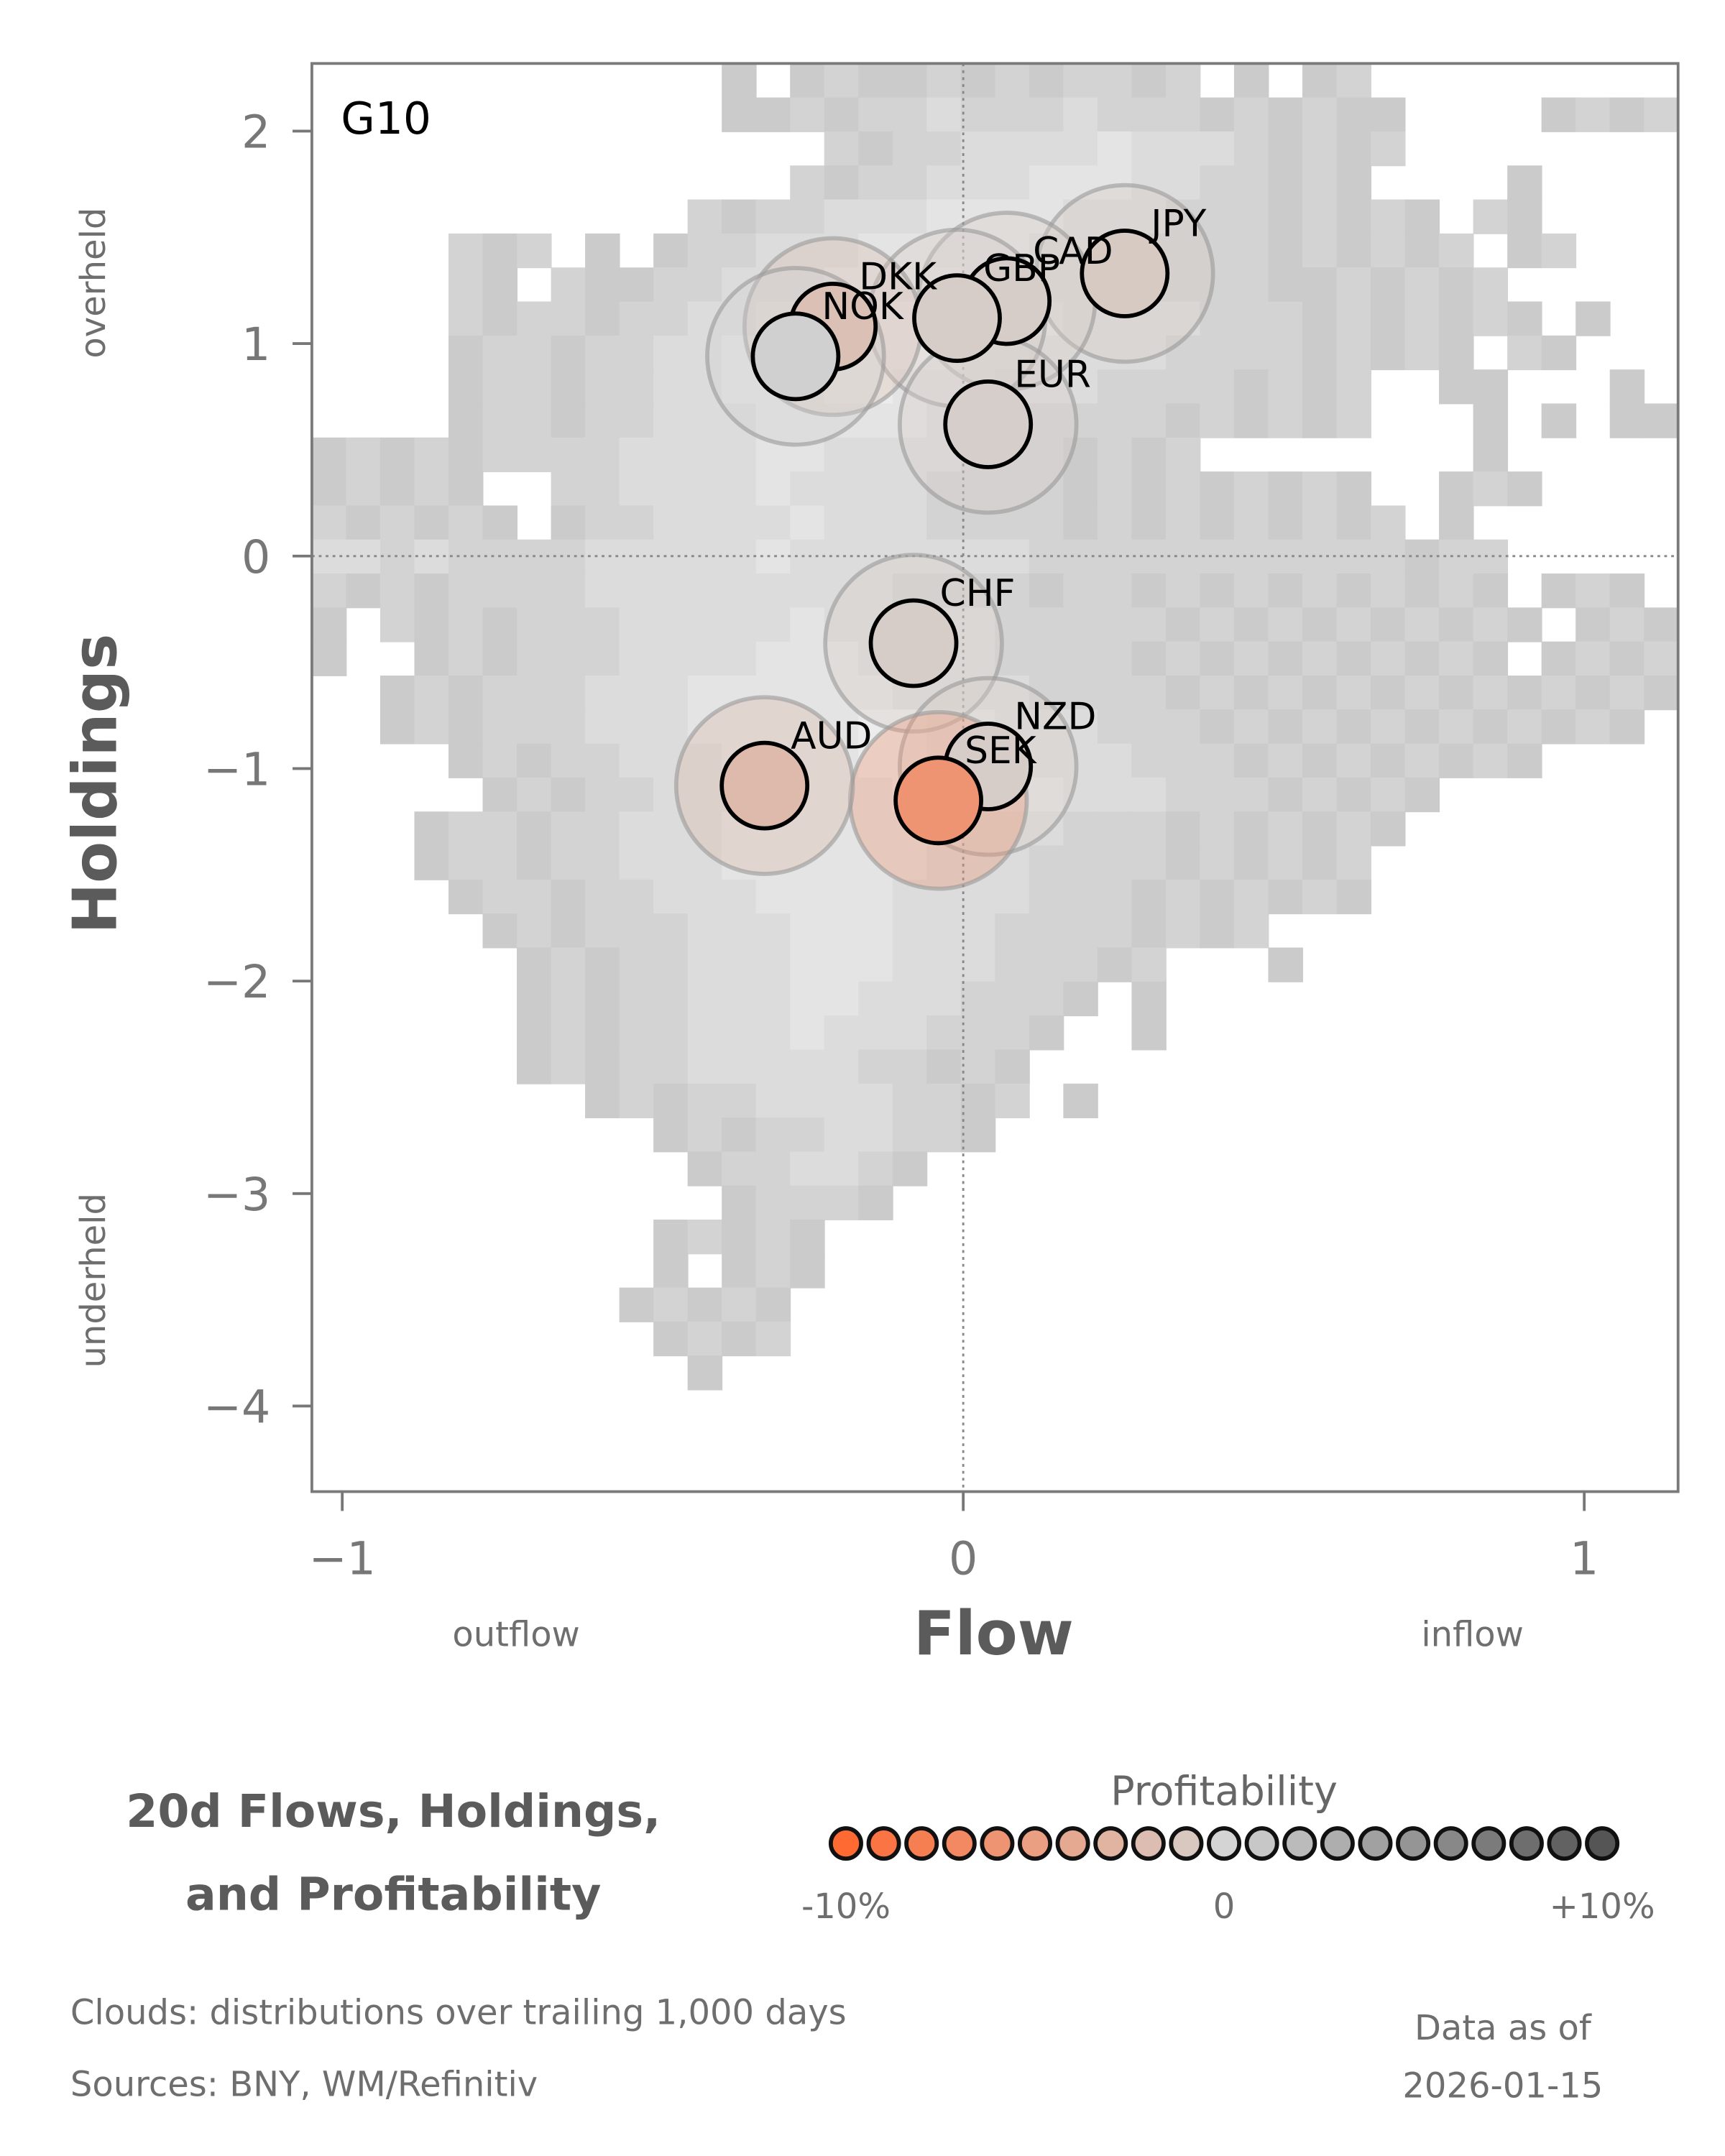  I want to click on y-tick-label: −3, so click(236, 1194).